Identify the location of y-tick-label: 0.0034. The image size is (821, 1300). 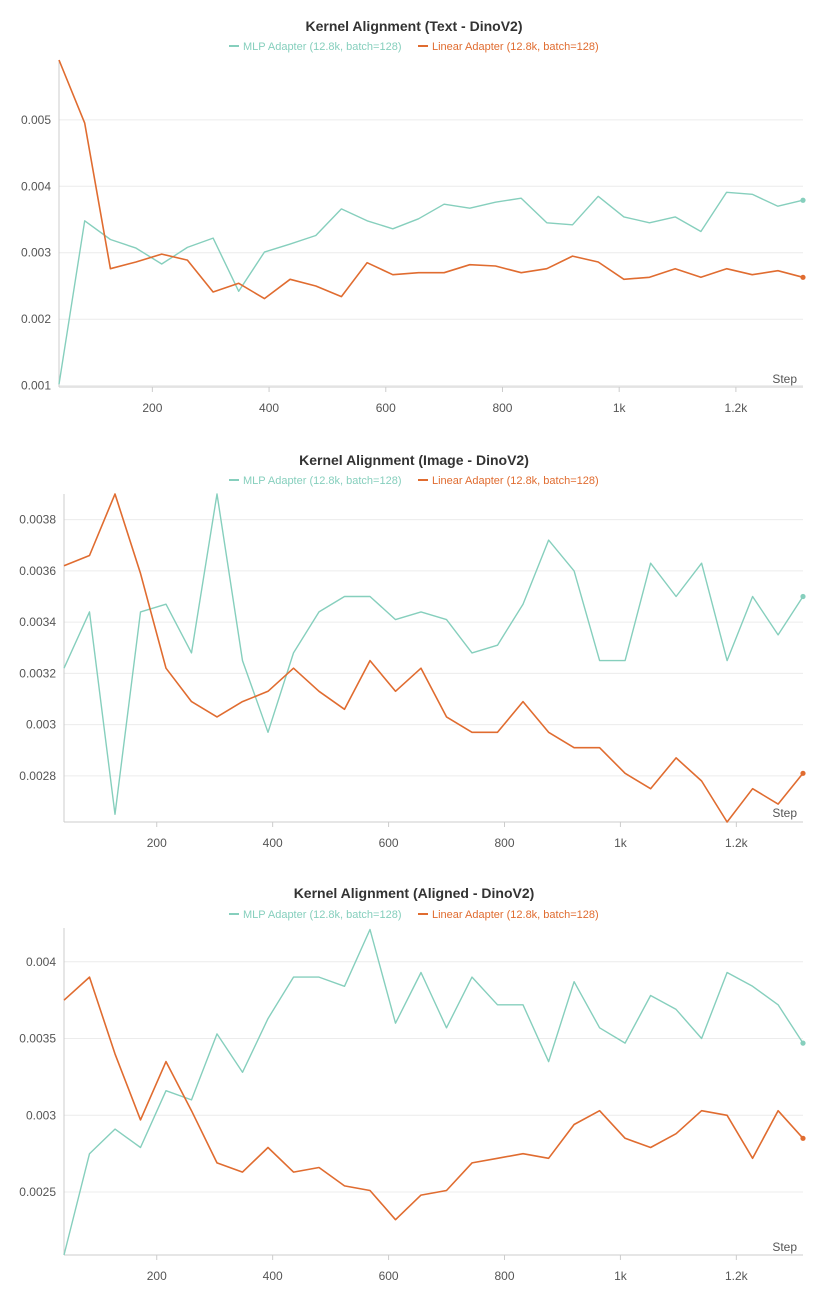
(37, 622).